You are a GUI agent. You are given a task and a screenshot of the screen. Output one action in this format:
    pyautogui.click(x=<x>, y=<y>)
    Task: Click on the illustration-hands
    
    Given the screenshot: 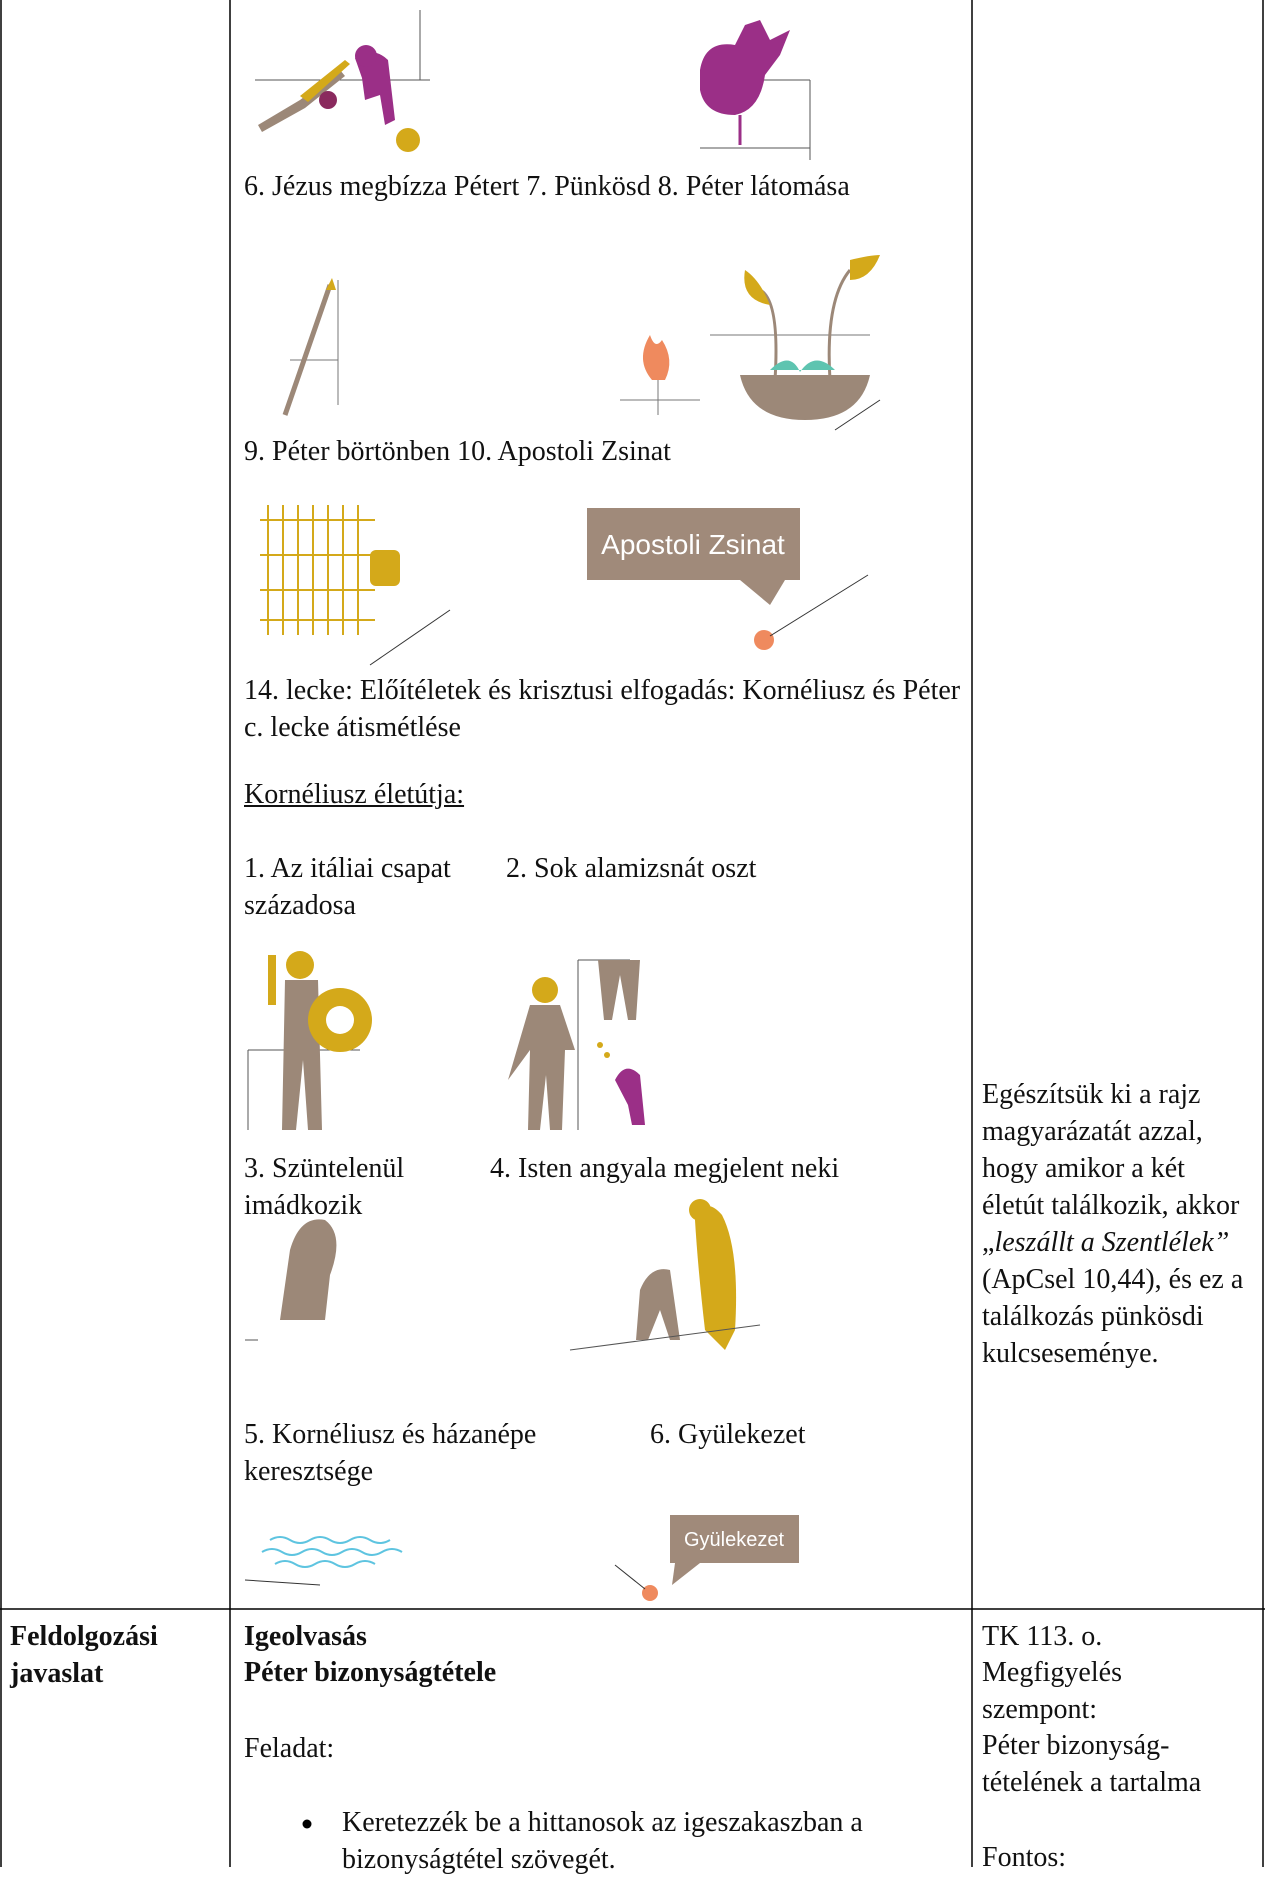 What is the action you would take?
    pyautogui.click(x=291, y=1280)
    